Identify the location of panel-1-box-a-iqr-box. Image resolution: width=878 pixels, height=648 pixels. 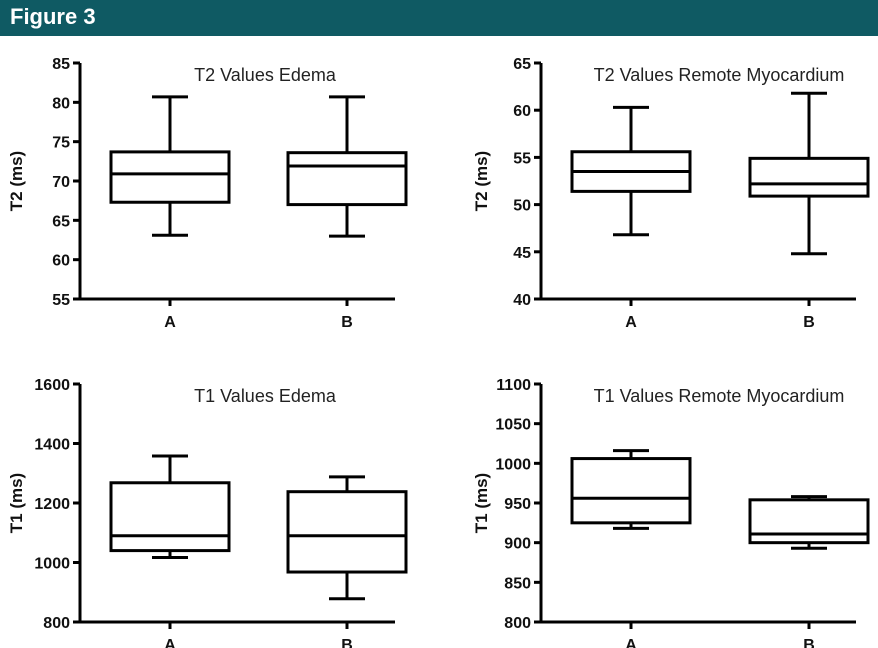
(170, 177).